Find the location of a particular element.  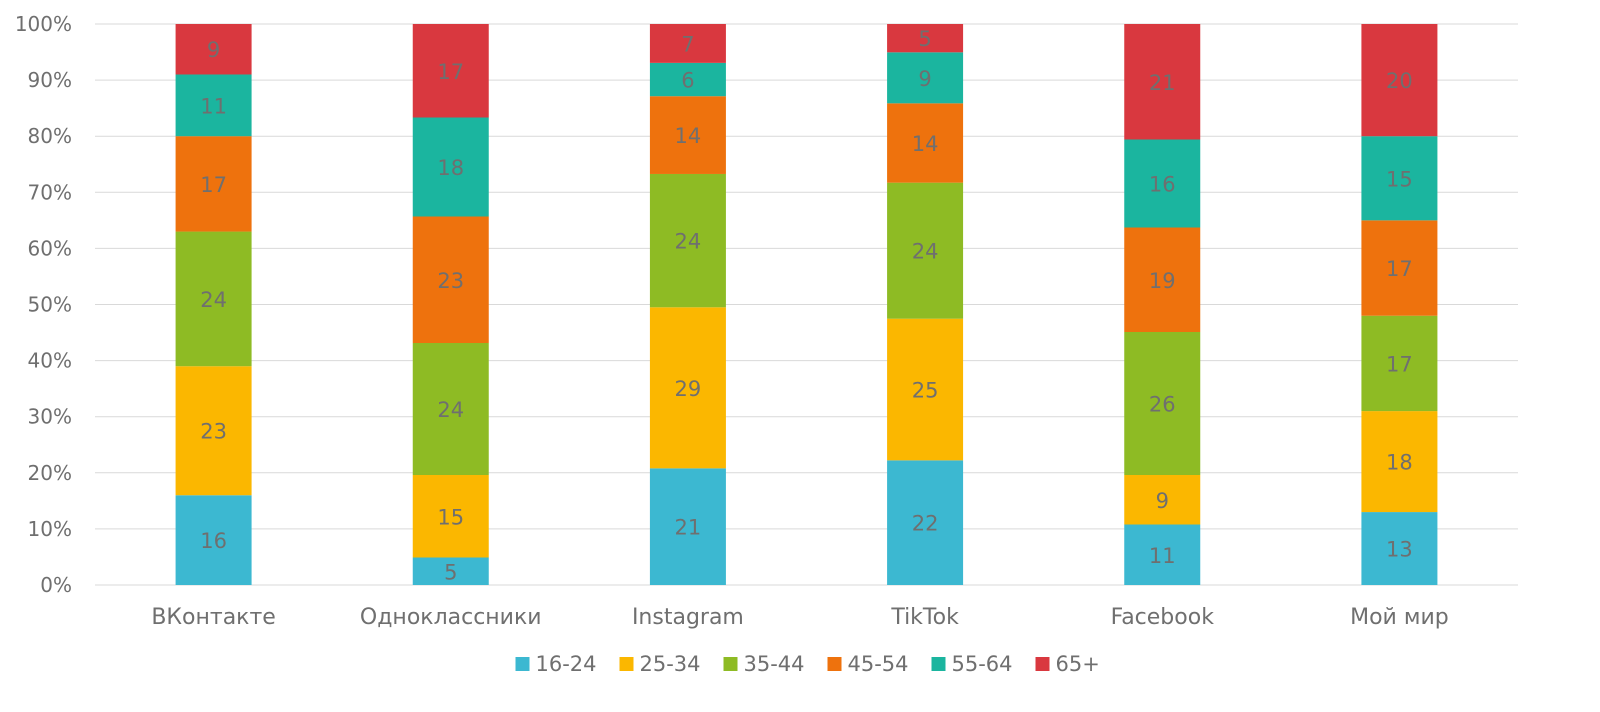

y-tick-label: 30% is located at coordinates (50, 417).